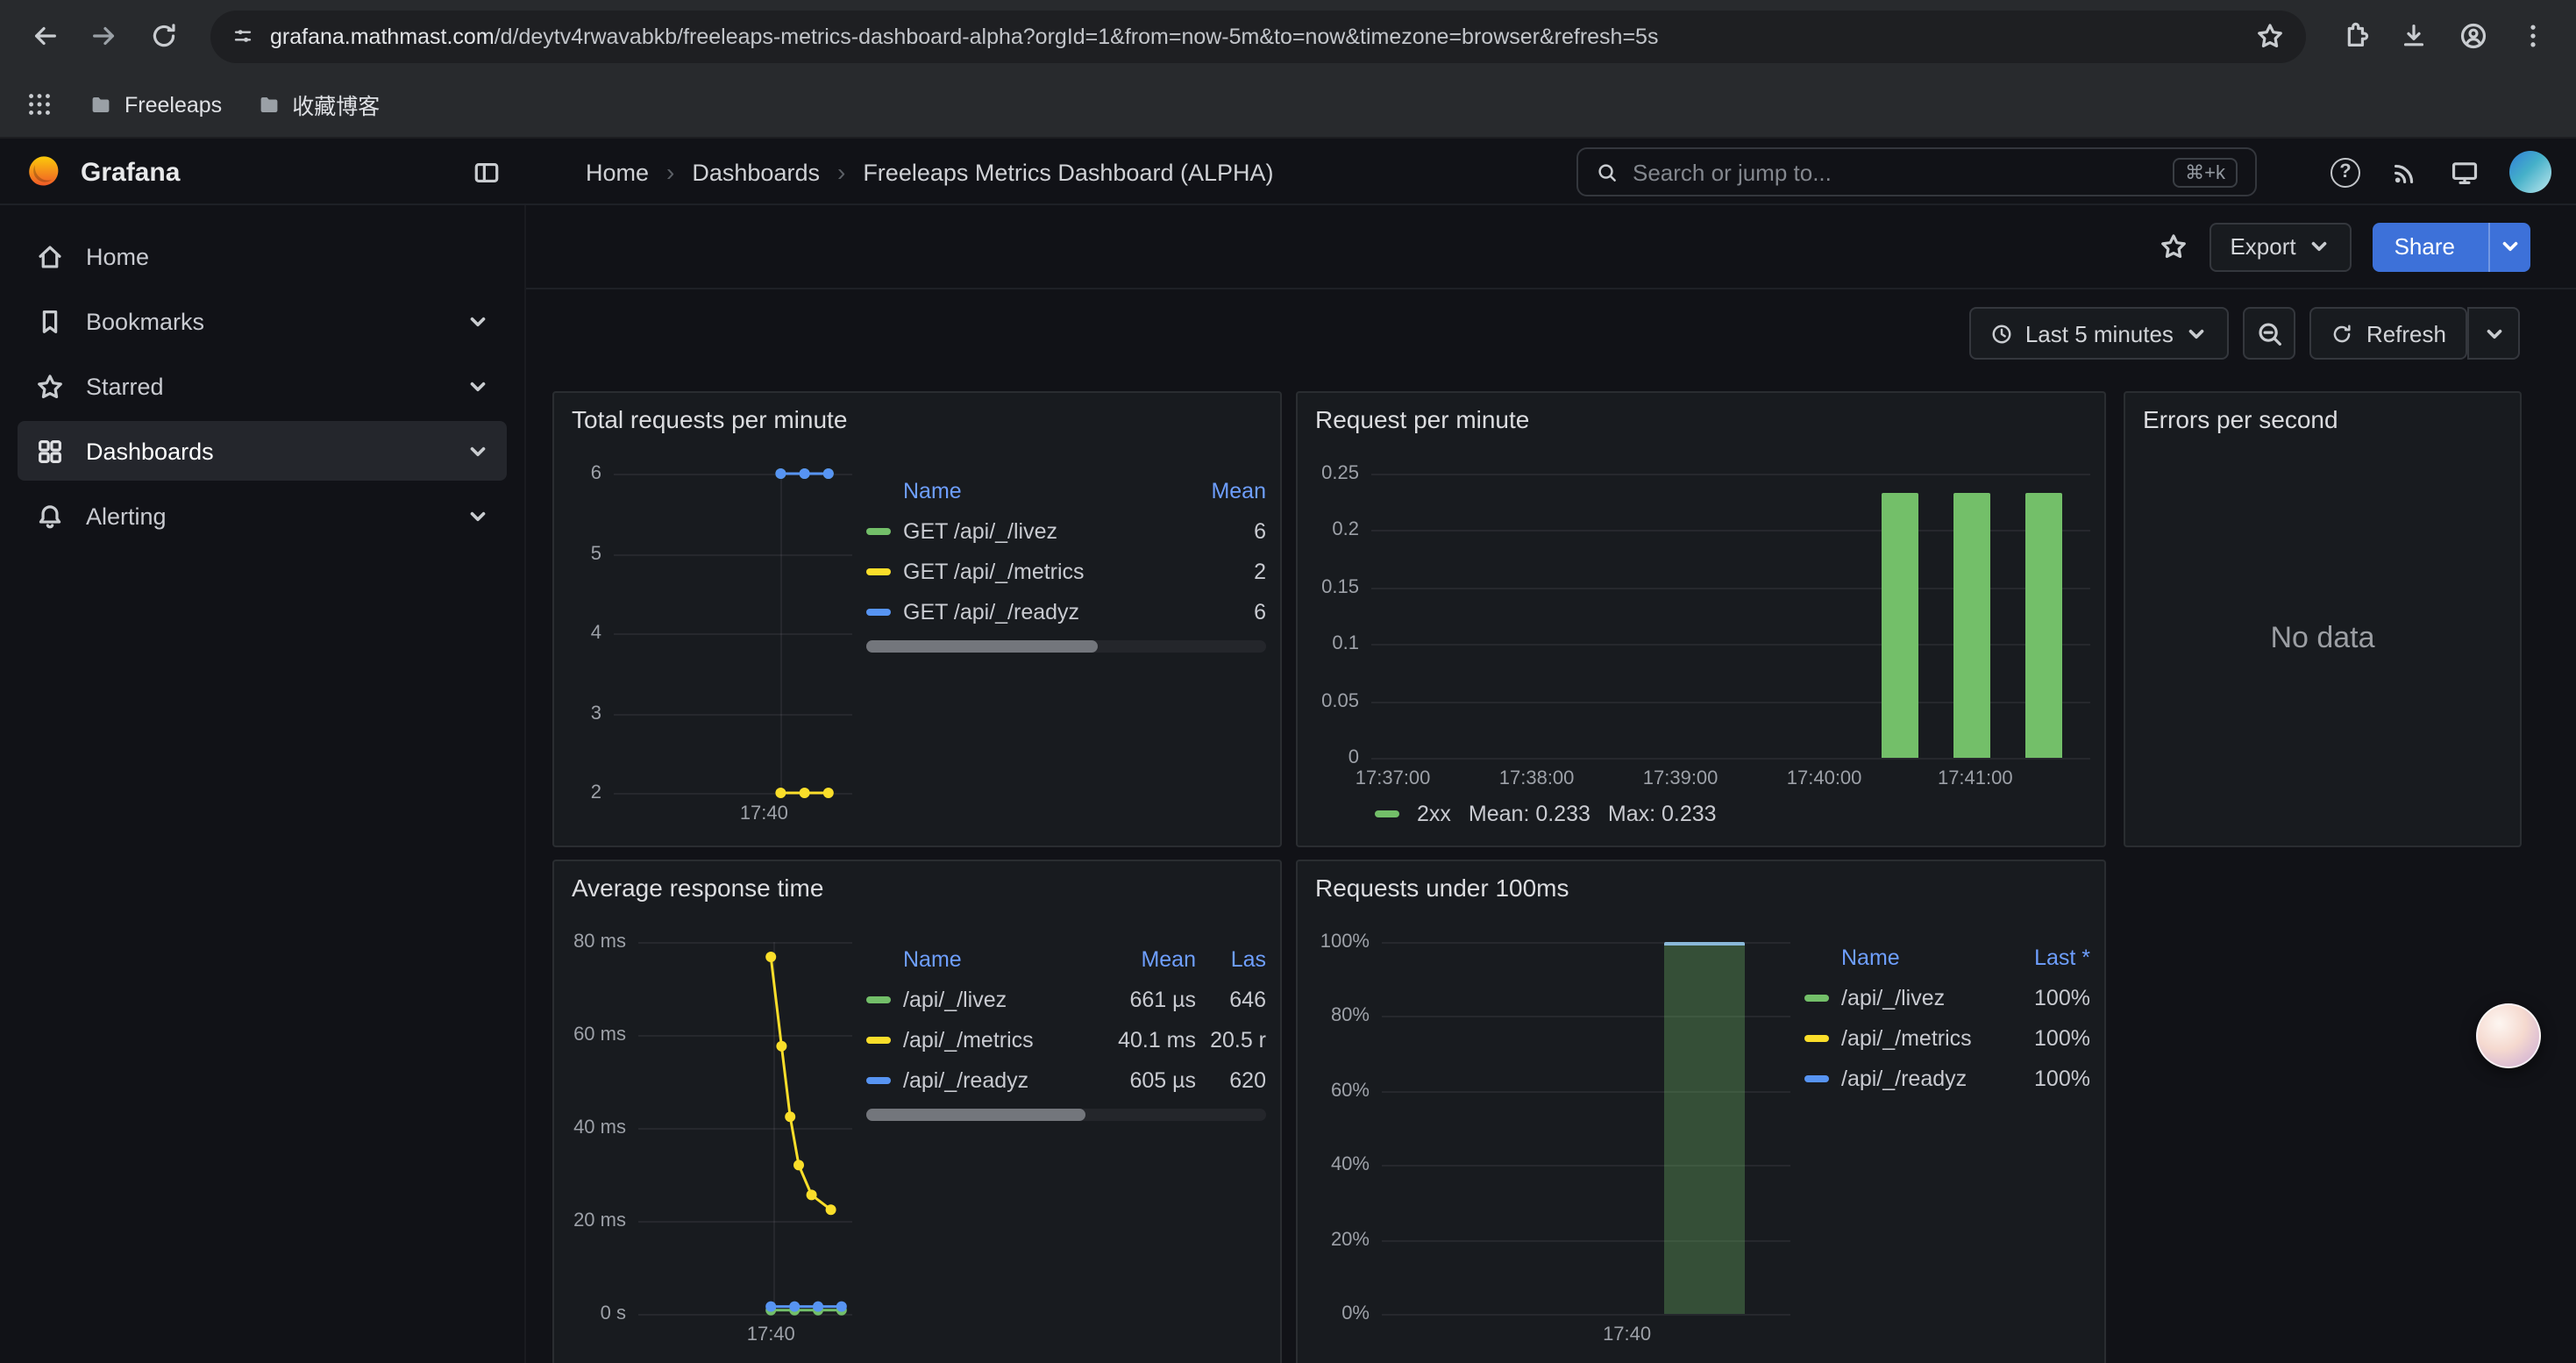 This screenshot has height=1363, width=2576. What do you see at coordinates (2269, 333) in the screenshot?
I see `zoom-out-button` at bounding box center [2269, 333].